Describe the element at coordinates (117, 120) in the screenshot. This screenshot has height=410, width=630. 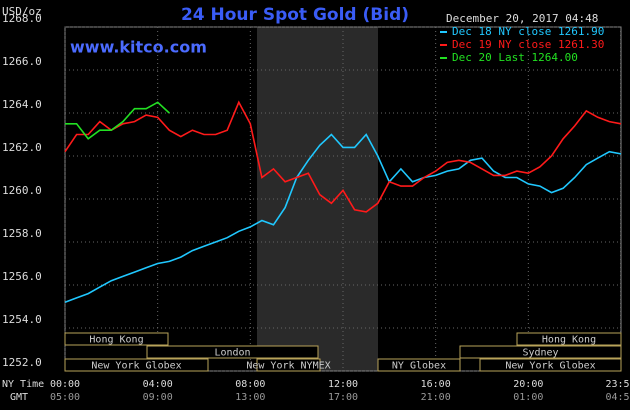
I see `series-line` at that location.